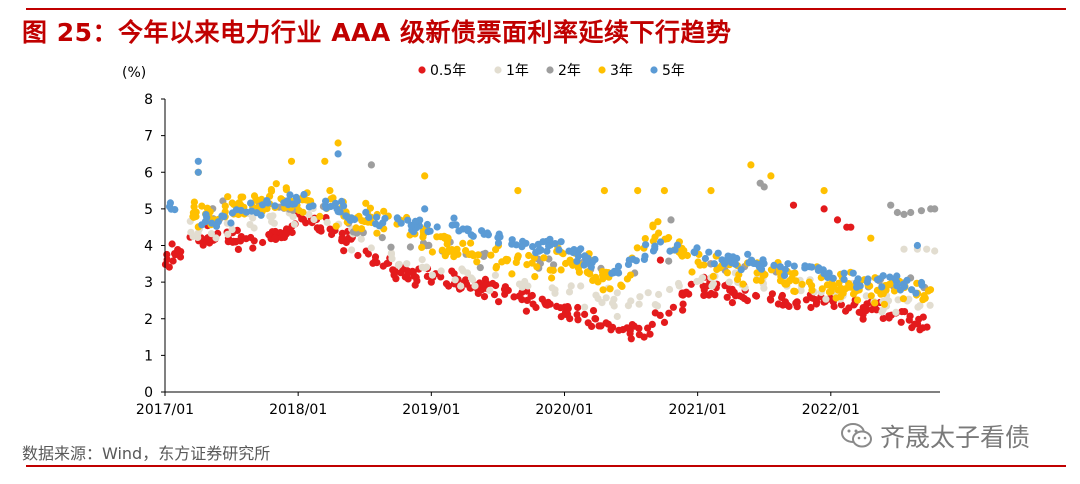  What do you see at coordinates (569, 71) in the screenshot?
I see `legend-label: 2年` at bounding box center [569, 71].